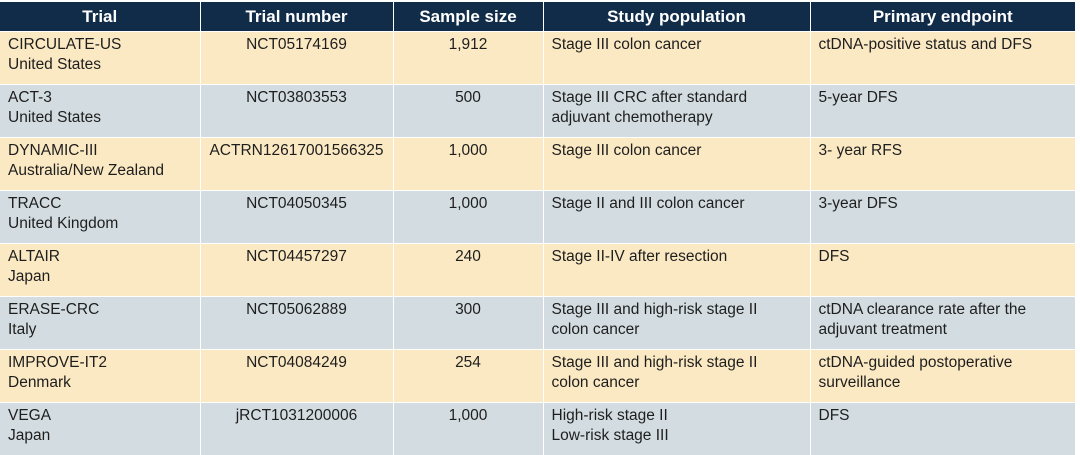 Image resolution: width=1080 pixels, height=455 pixels. I want to click on population-line: Stage III CRC after standard, so click(678, 98).